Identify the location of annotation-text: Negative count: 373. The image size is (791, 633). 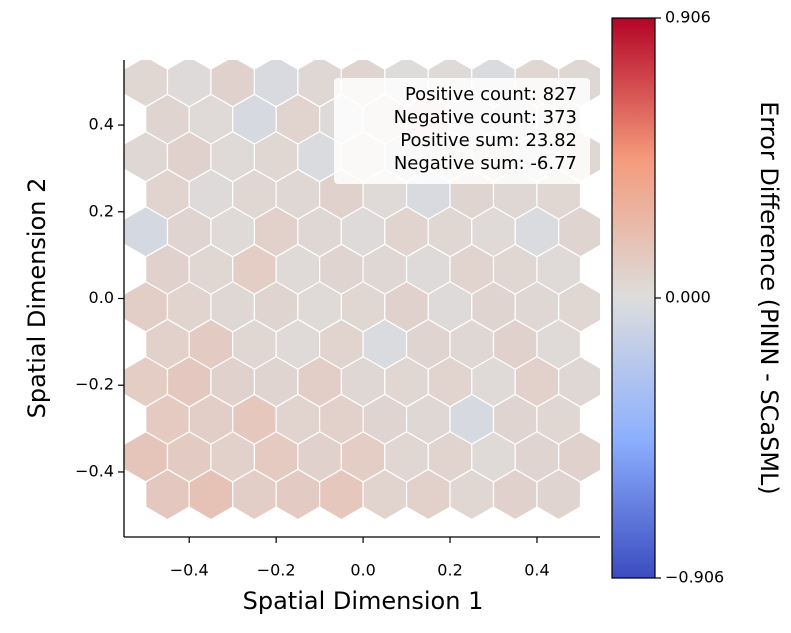
(485, 117).